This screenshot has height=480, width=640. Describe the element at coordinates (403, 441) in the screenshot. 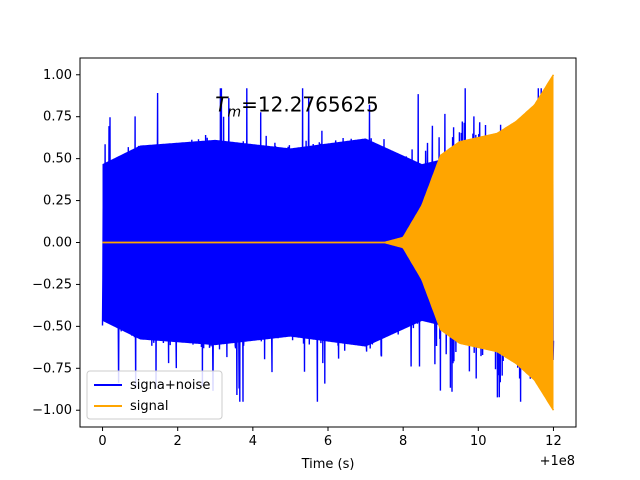

I see `x-tick-label: 8` at that location.